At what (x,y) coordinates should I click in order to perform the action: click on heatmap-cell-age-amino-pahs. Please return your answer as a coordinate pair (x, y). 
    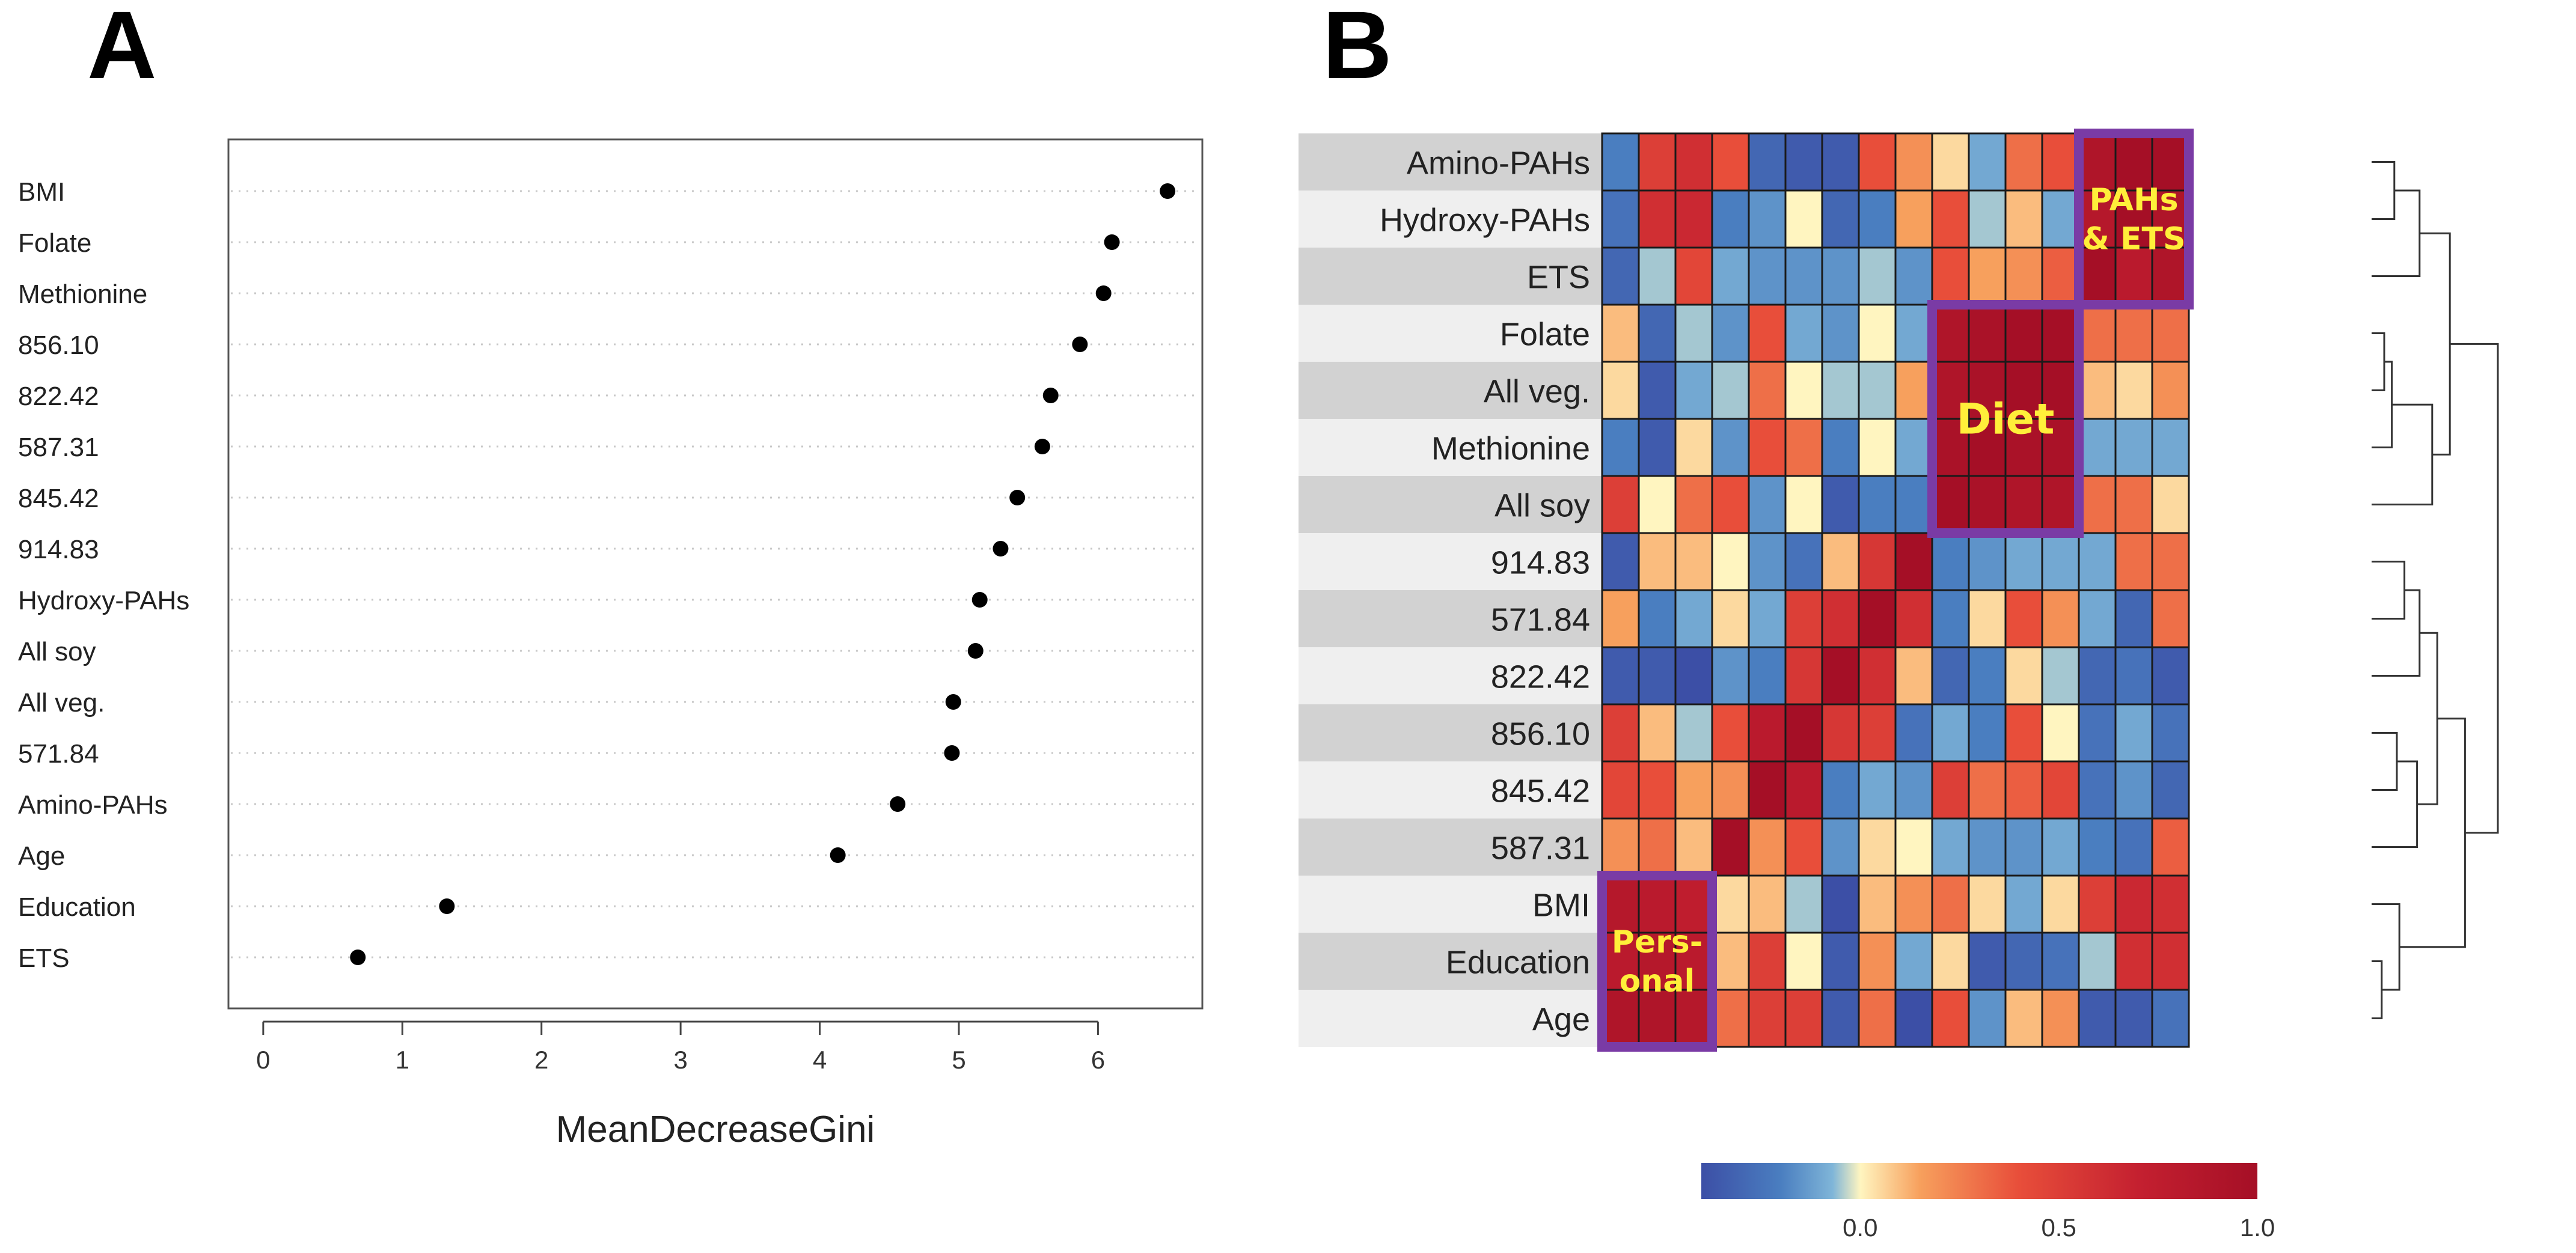
    Looking at the image, I should click on (2170, 1018).